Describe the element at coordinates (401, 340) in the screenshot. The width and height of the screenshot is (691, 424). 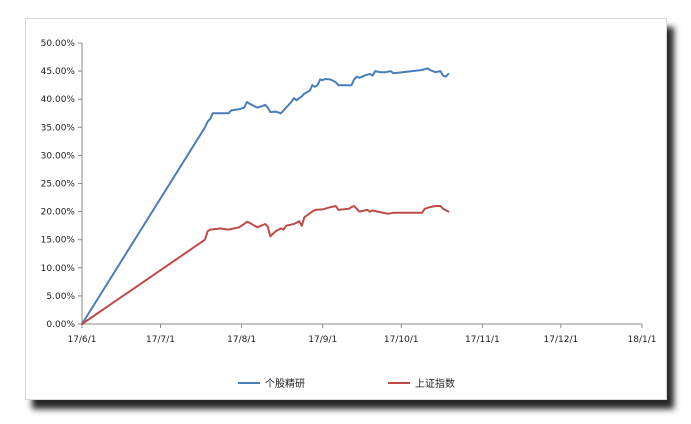
I see `x-tick-label: 17/10/1` at that location.